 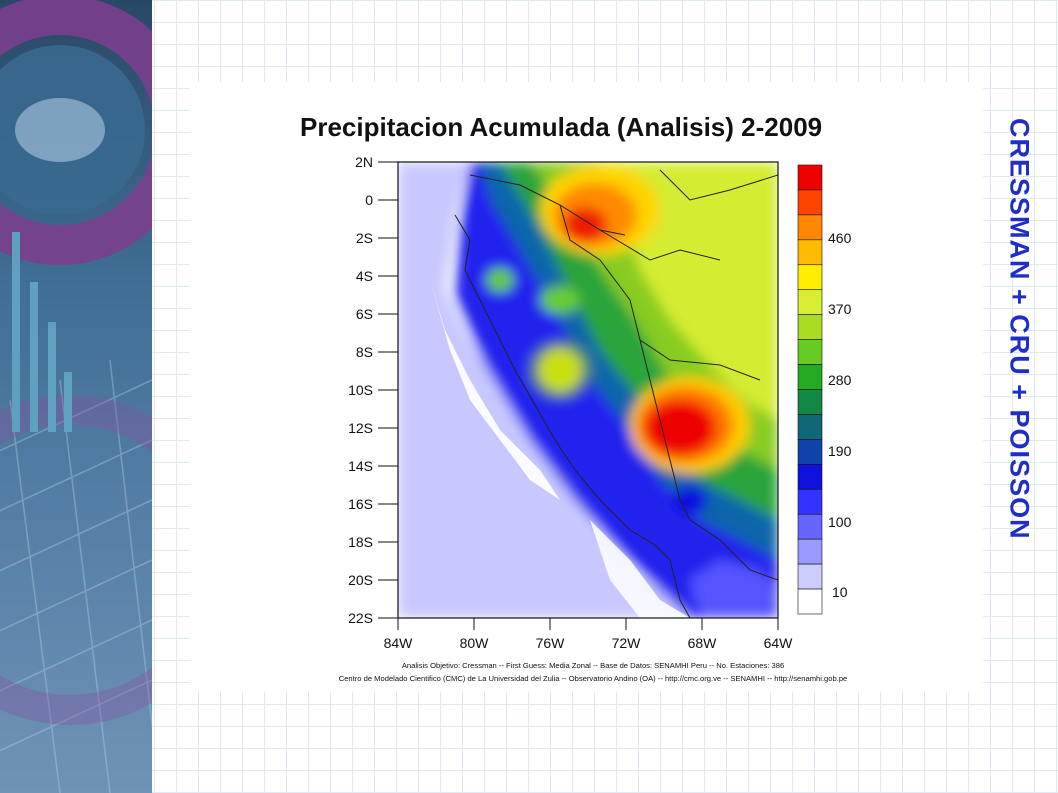 I want to click on decorative-keyboard-image, so click(x=76, y=396).